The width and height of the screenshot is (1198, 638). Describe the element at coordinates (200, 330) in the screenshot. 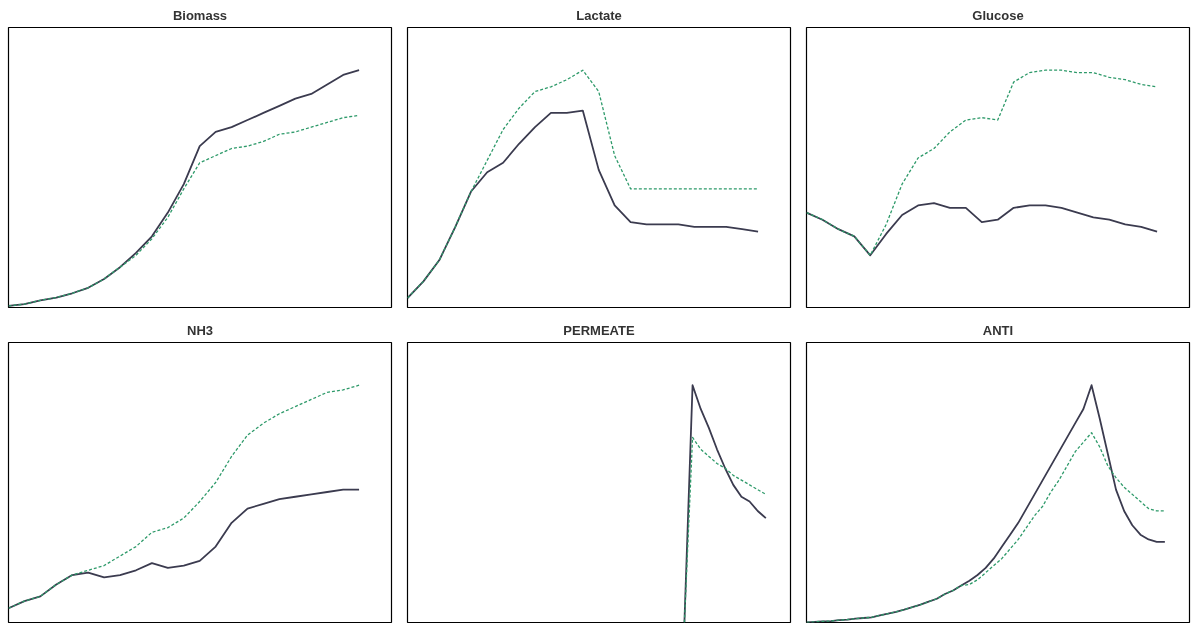

I see `chart-title: NH3` at that location.